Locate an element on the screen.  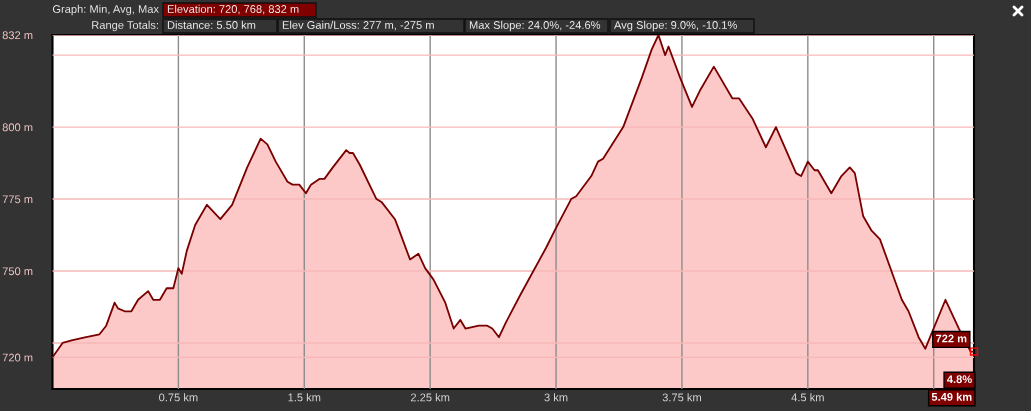
y-tick-label: 800 m is located at coordinates (17, 127).